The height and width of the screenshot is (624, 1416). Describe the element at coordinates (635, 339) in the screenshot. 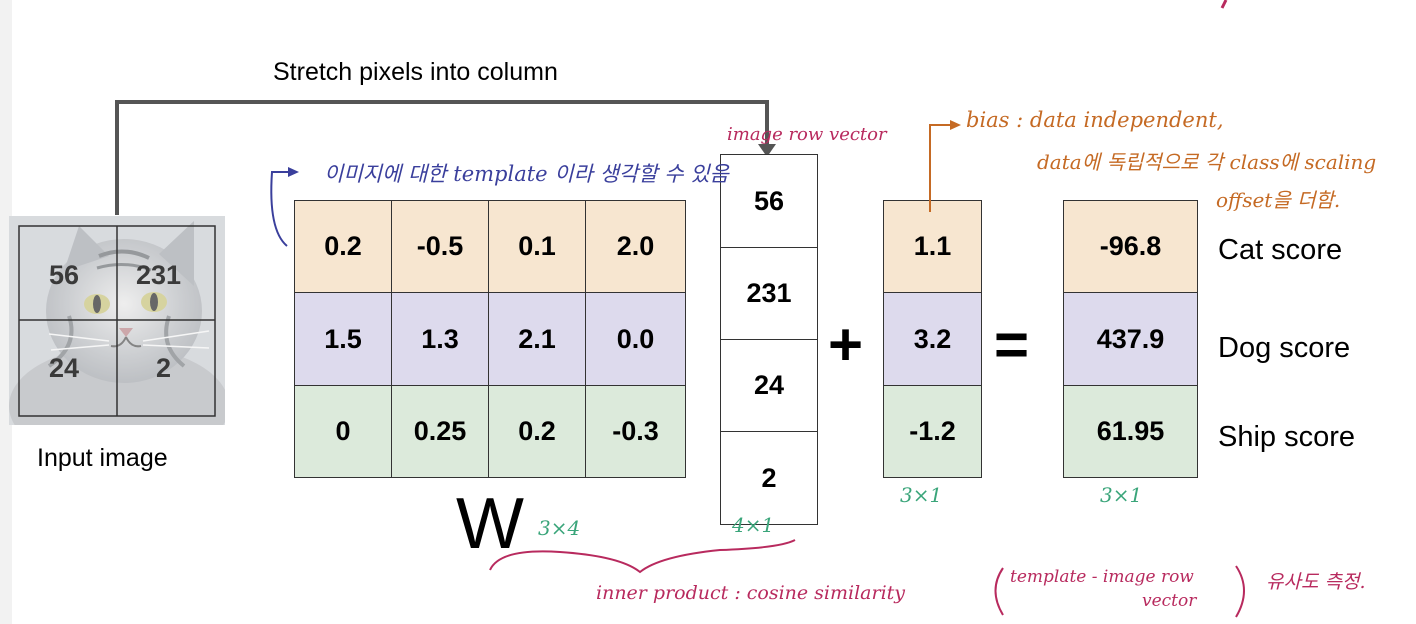

I see `weight-cell: 0.0` at that location.